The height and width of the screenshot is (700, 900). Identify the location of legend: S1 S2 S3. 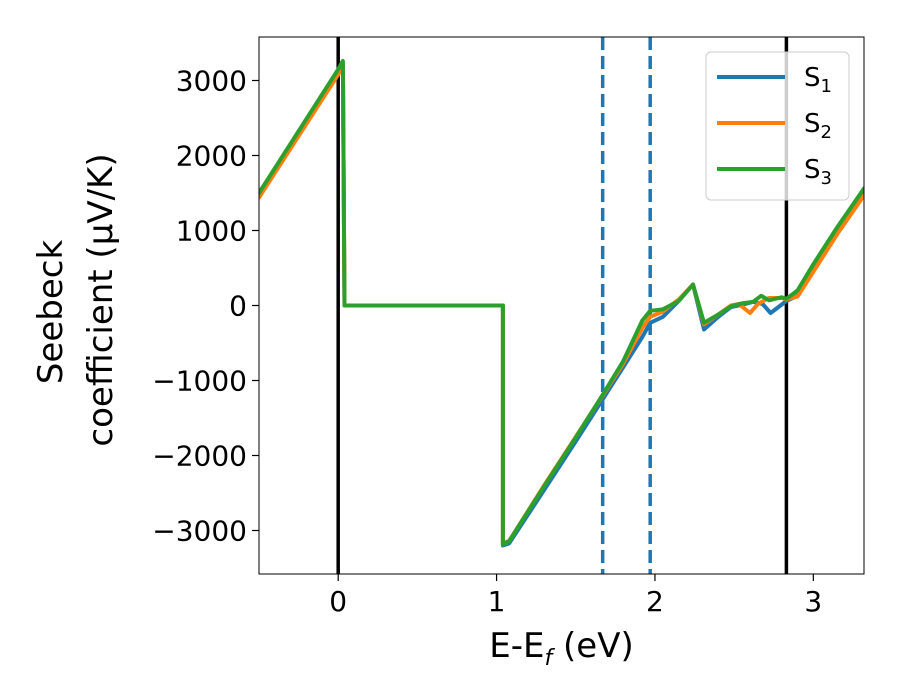
(777, 126).